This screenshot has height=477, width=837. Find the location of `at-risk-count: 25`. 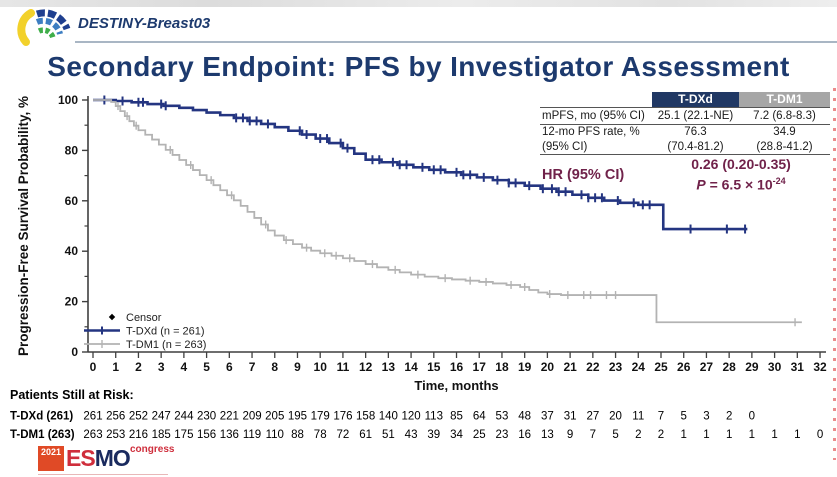

at-risk-count: 25 is located at coordinates (479, 435).